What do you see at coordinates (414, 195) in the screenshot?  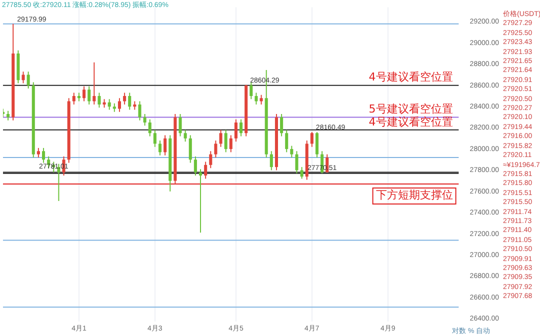 I see `ref-line-label: 下方短期支撑位` at bounding box center [414, 195].